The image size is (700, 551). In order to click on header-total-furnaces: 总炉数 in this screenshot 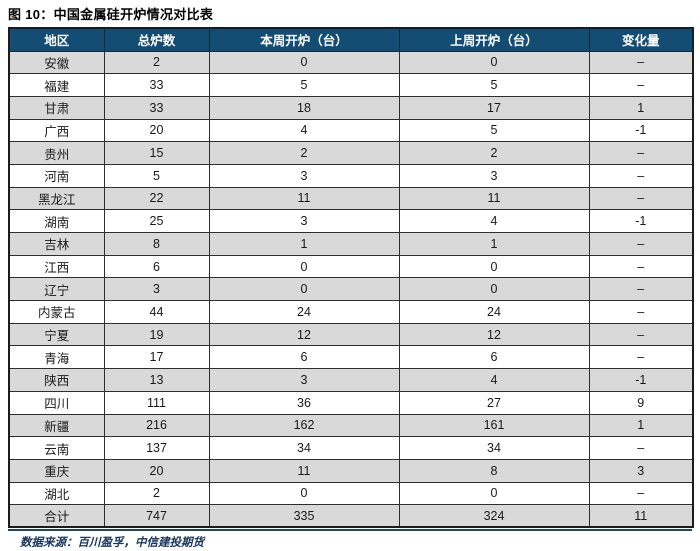, I will do `click(156, 39)`.